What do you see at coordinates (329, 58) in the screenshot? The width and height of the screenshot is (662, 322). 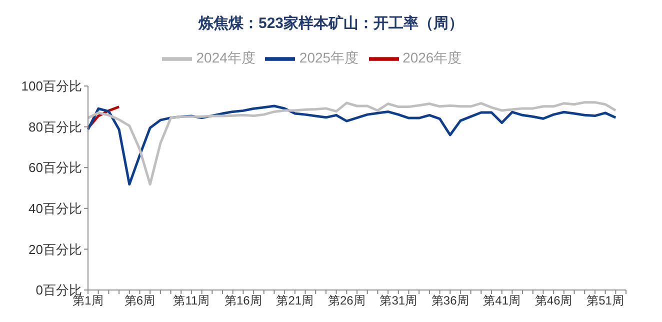 I see `legend-label: 2025年度` at bounding box center [329, 58].